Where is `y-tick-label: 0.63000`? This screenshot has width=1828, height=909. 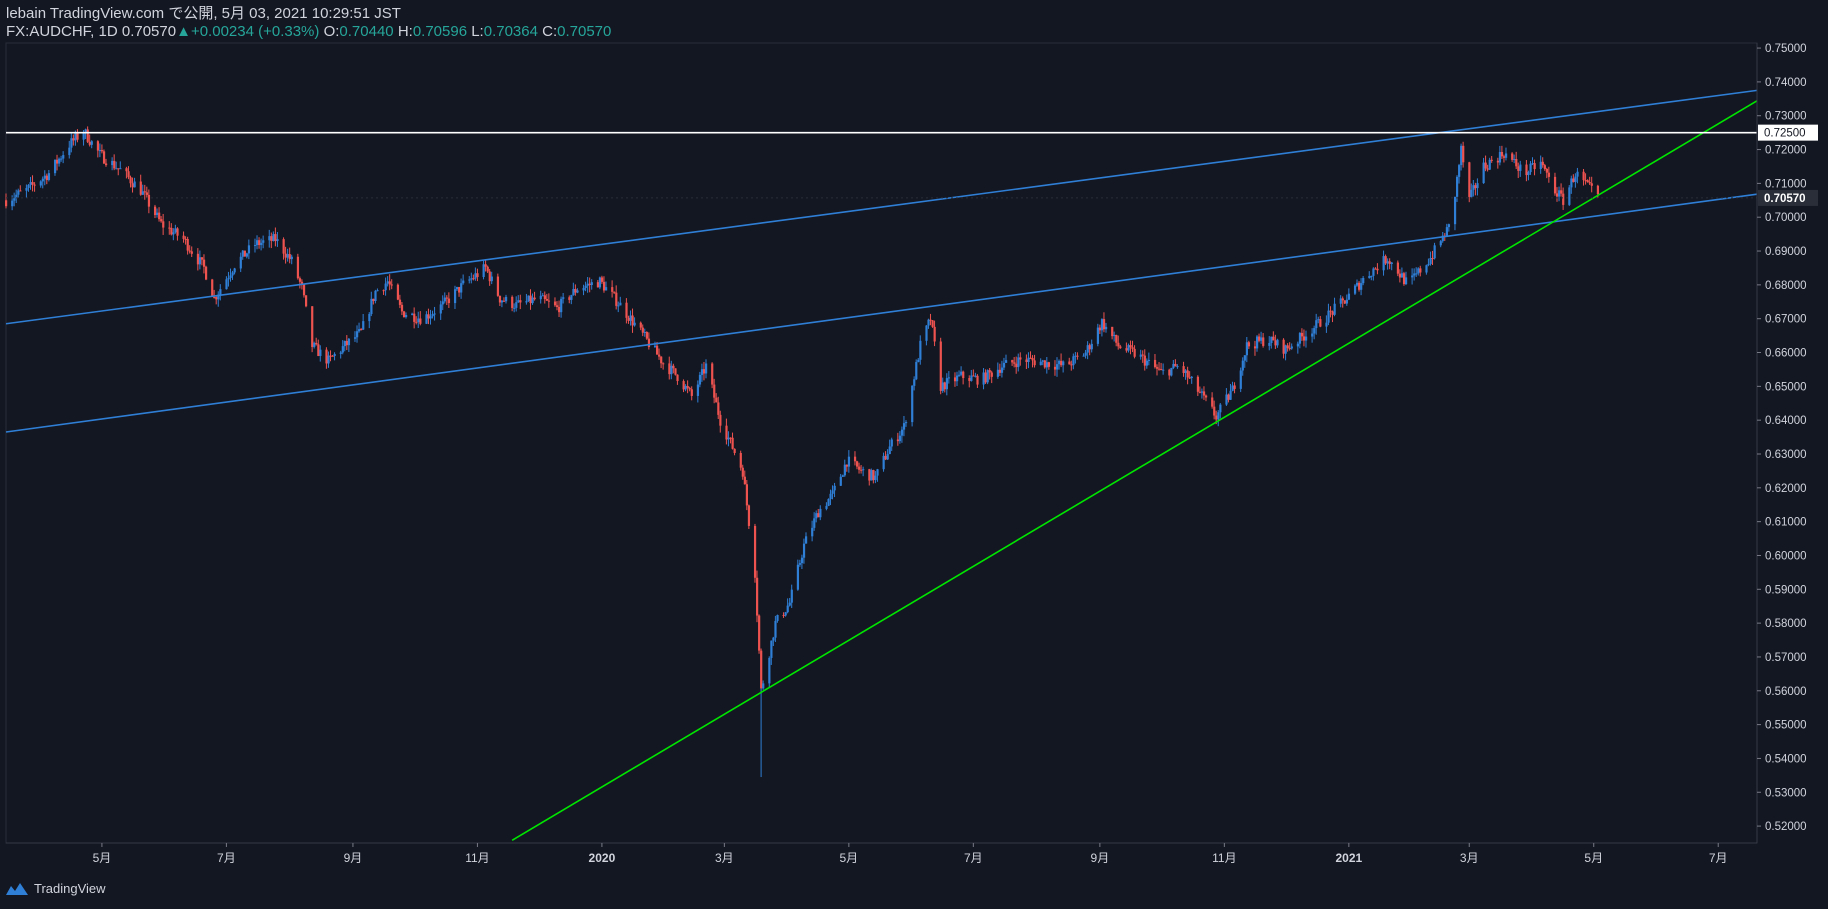
y-tick-label: 0.63000 is located at coordinates (1786, 455).